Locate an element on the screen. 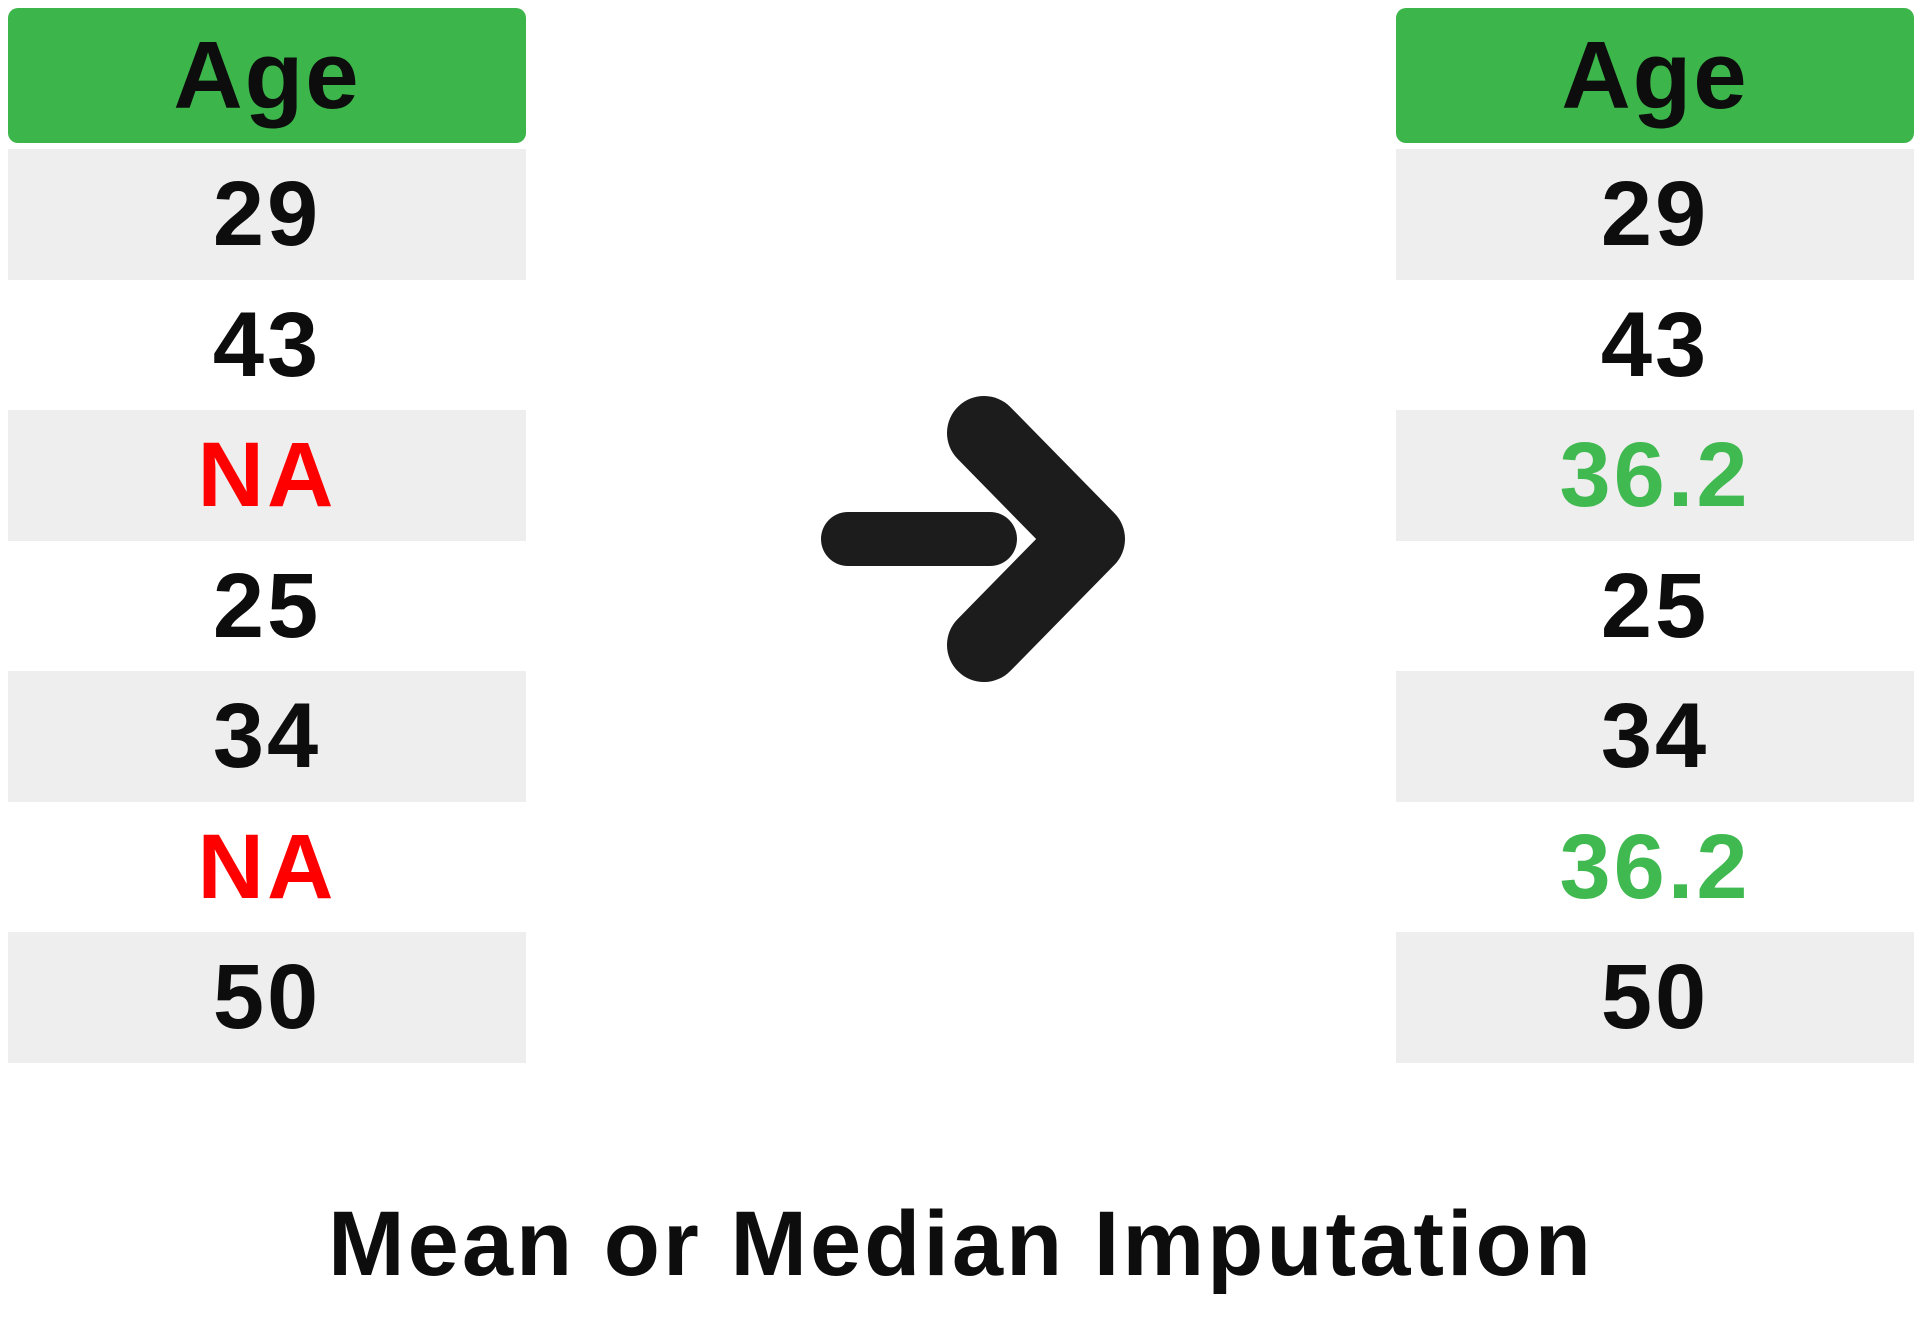  transformation-arrow is located at coordinates (973, 539).